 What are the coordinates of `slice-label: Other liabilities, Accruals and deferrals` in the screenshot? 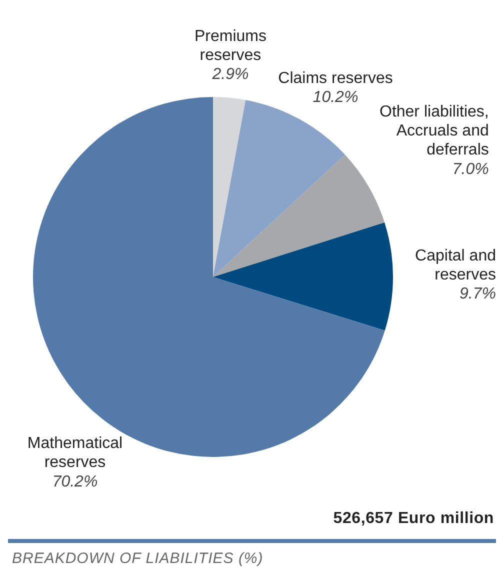 It's located at (434, 131).